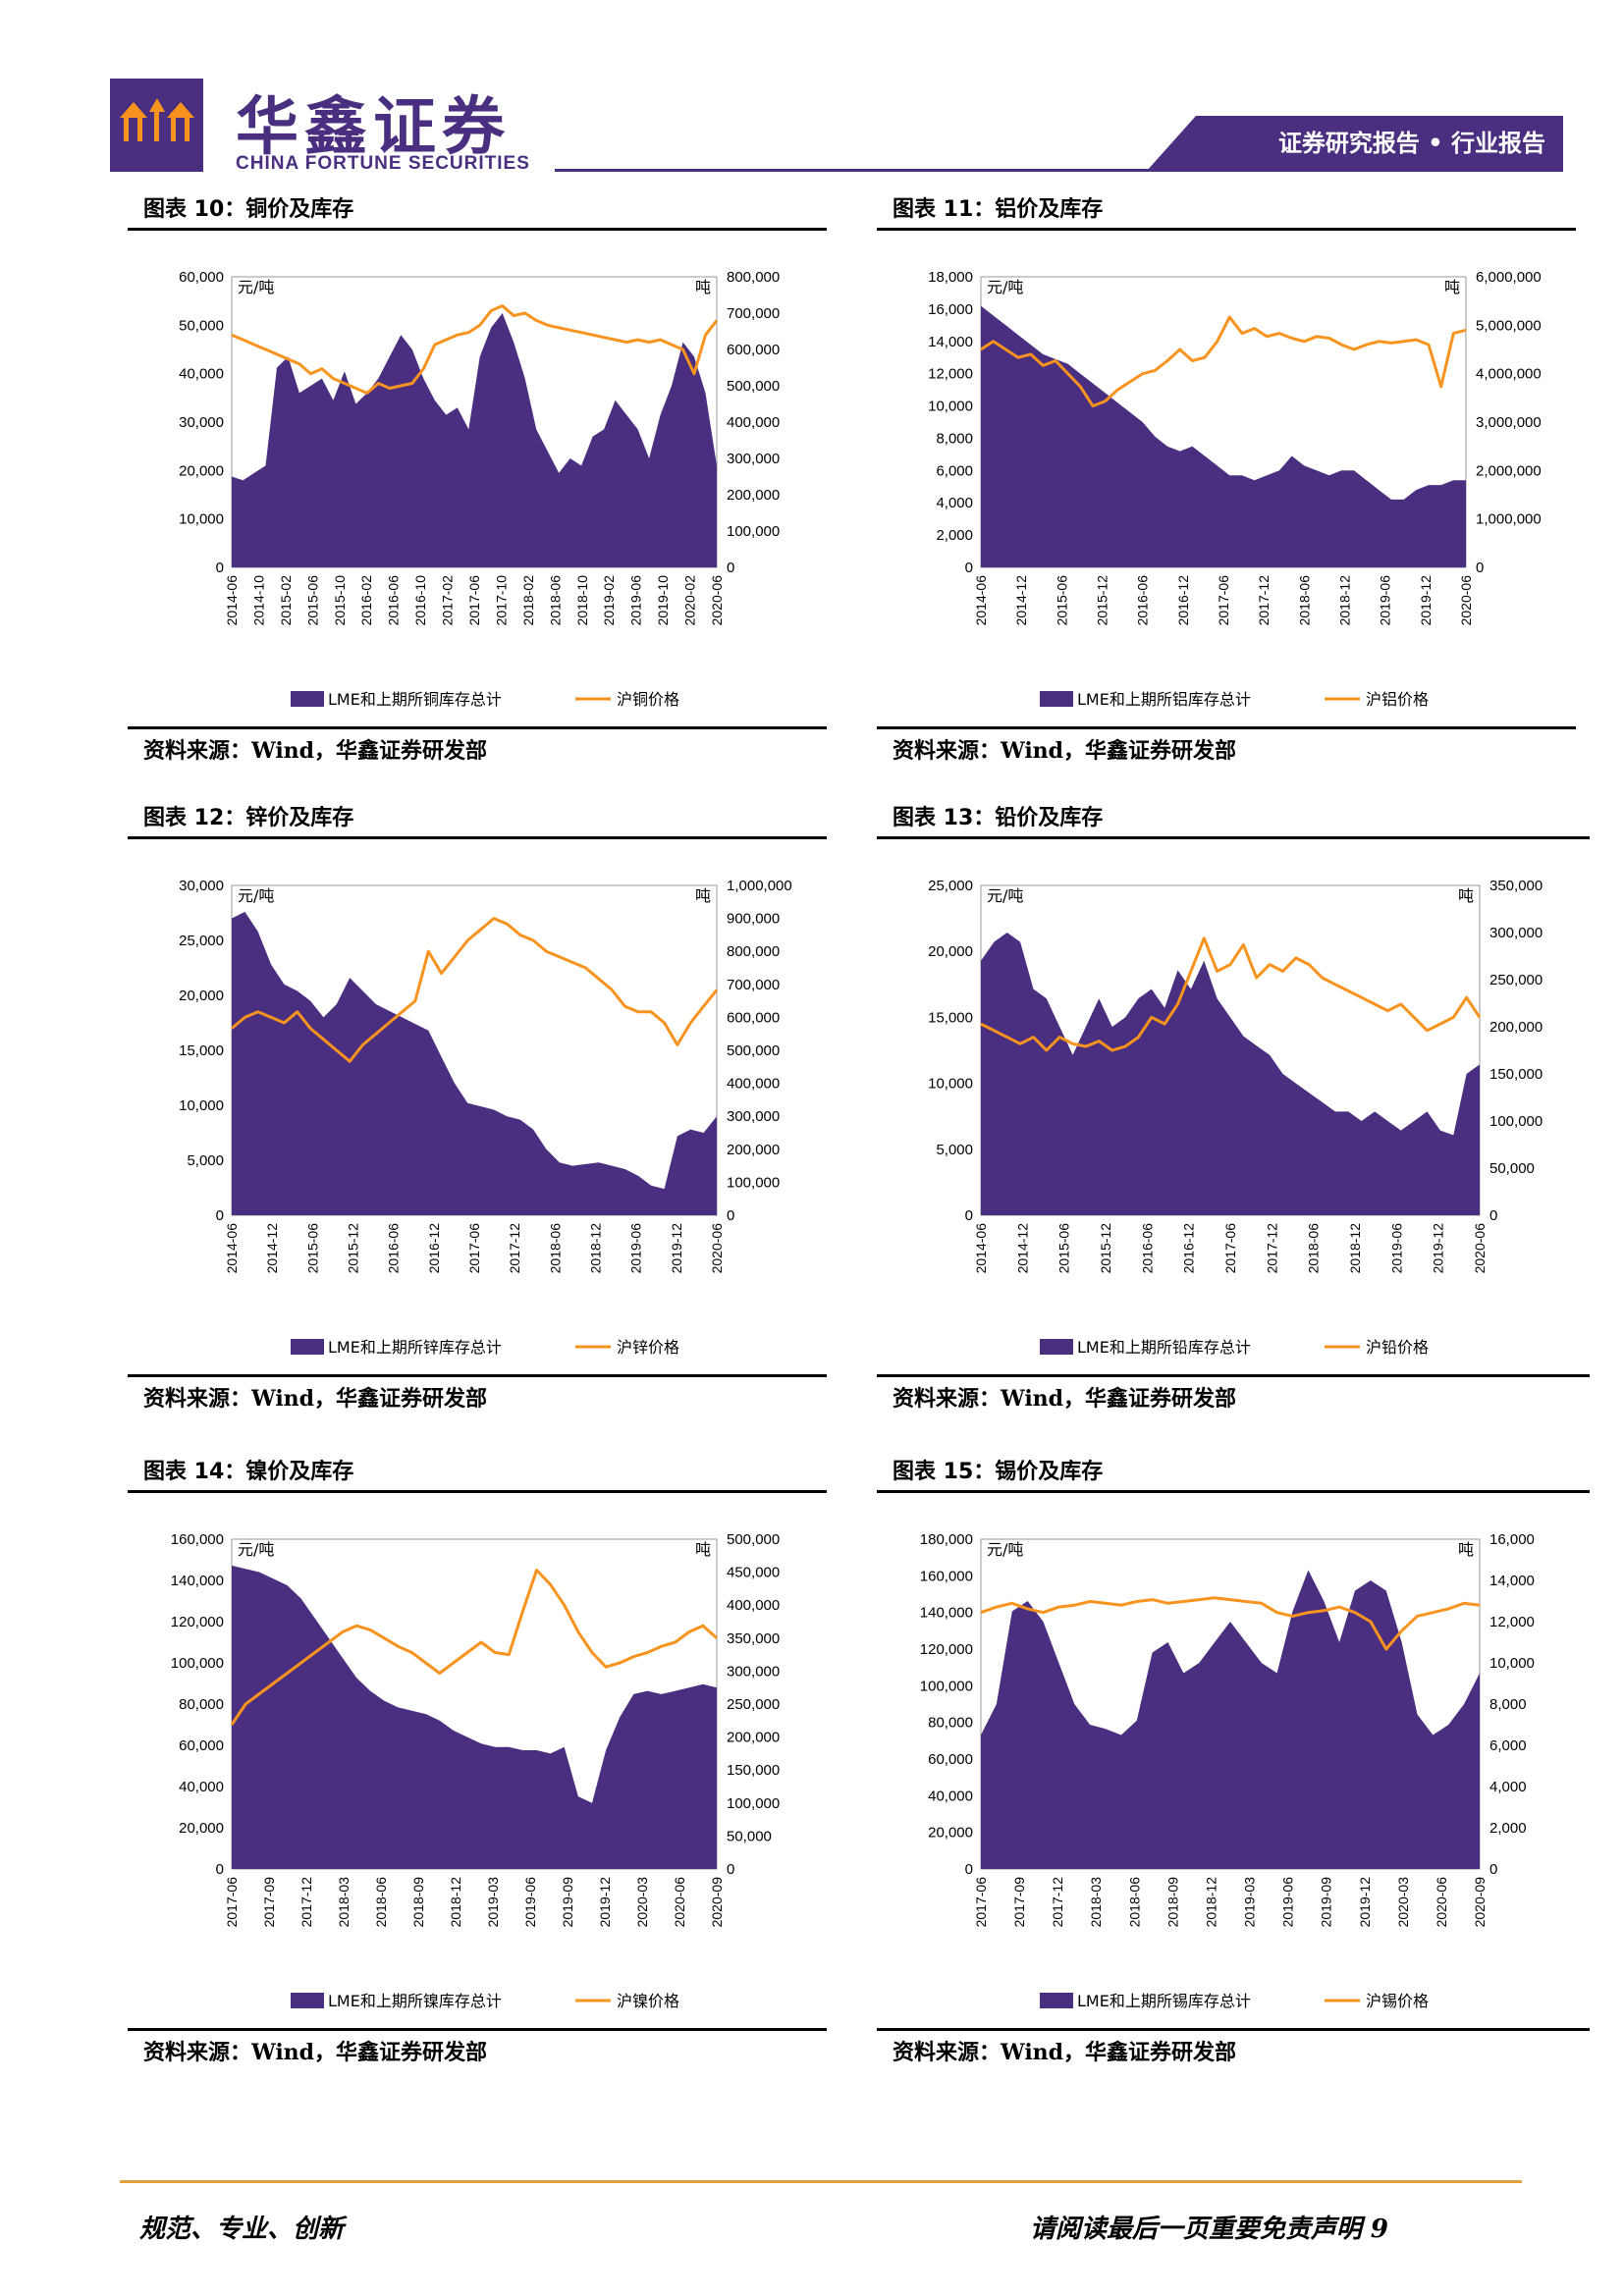 The height and width of the screenshot is (2296, 1624). Describe the element at coordinates (157, 119) in the screenshot. I see `brand-logo-icon` at that location.